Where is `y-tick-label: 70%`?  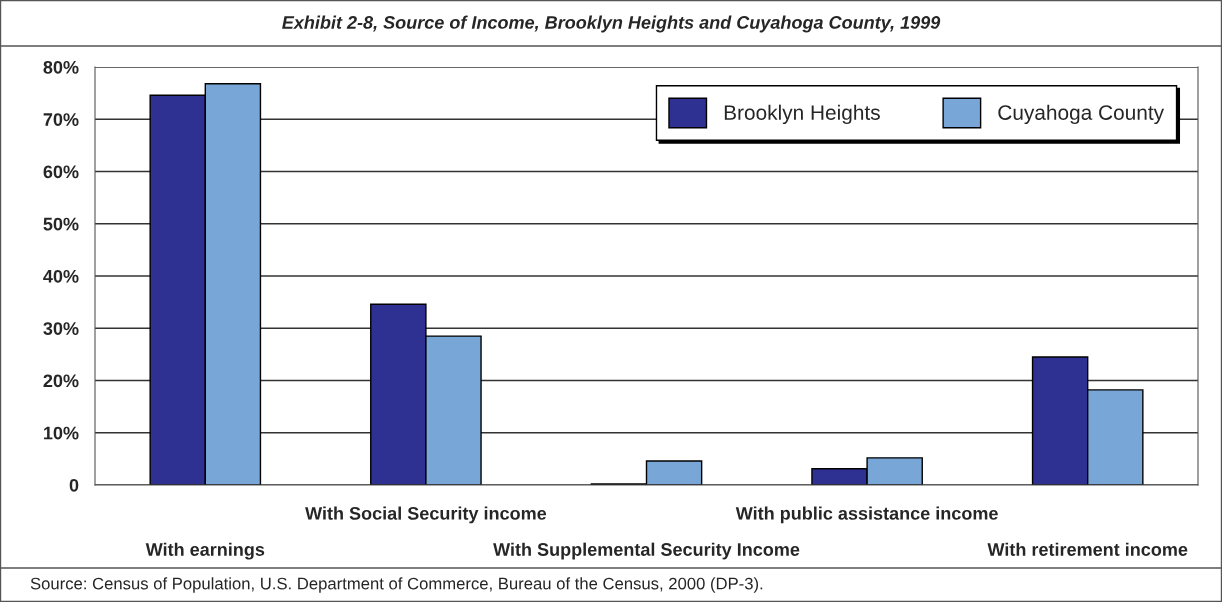
y-tick-label: 70% is located at coordinates (61, 119).